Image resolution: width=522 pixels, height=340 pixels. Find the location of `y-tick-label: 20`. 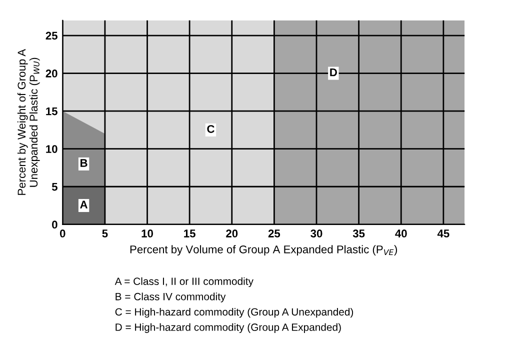

y-tick-label: 20 is located at coordinates (52, 74).